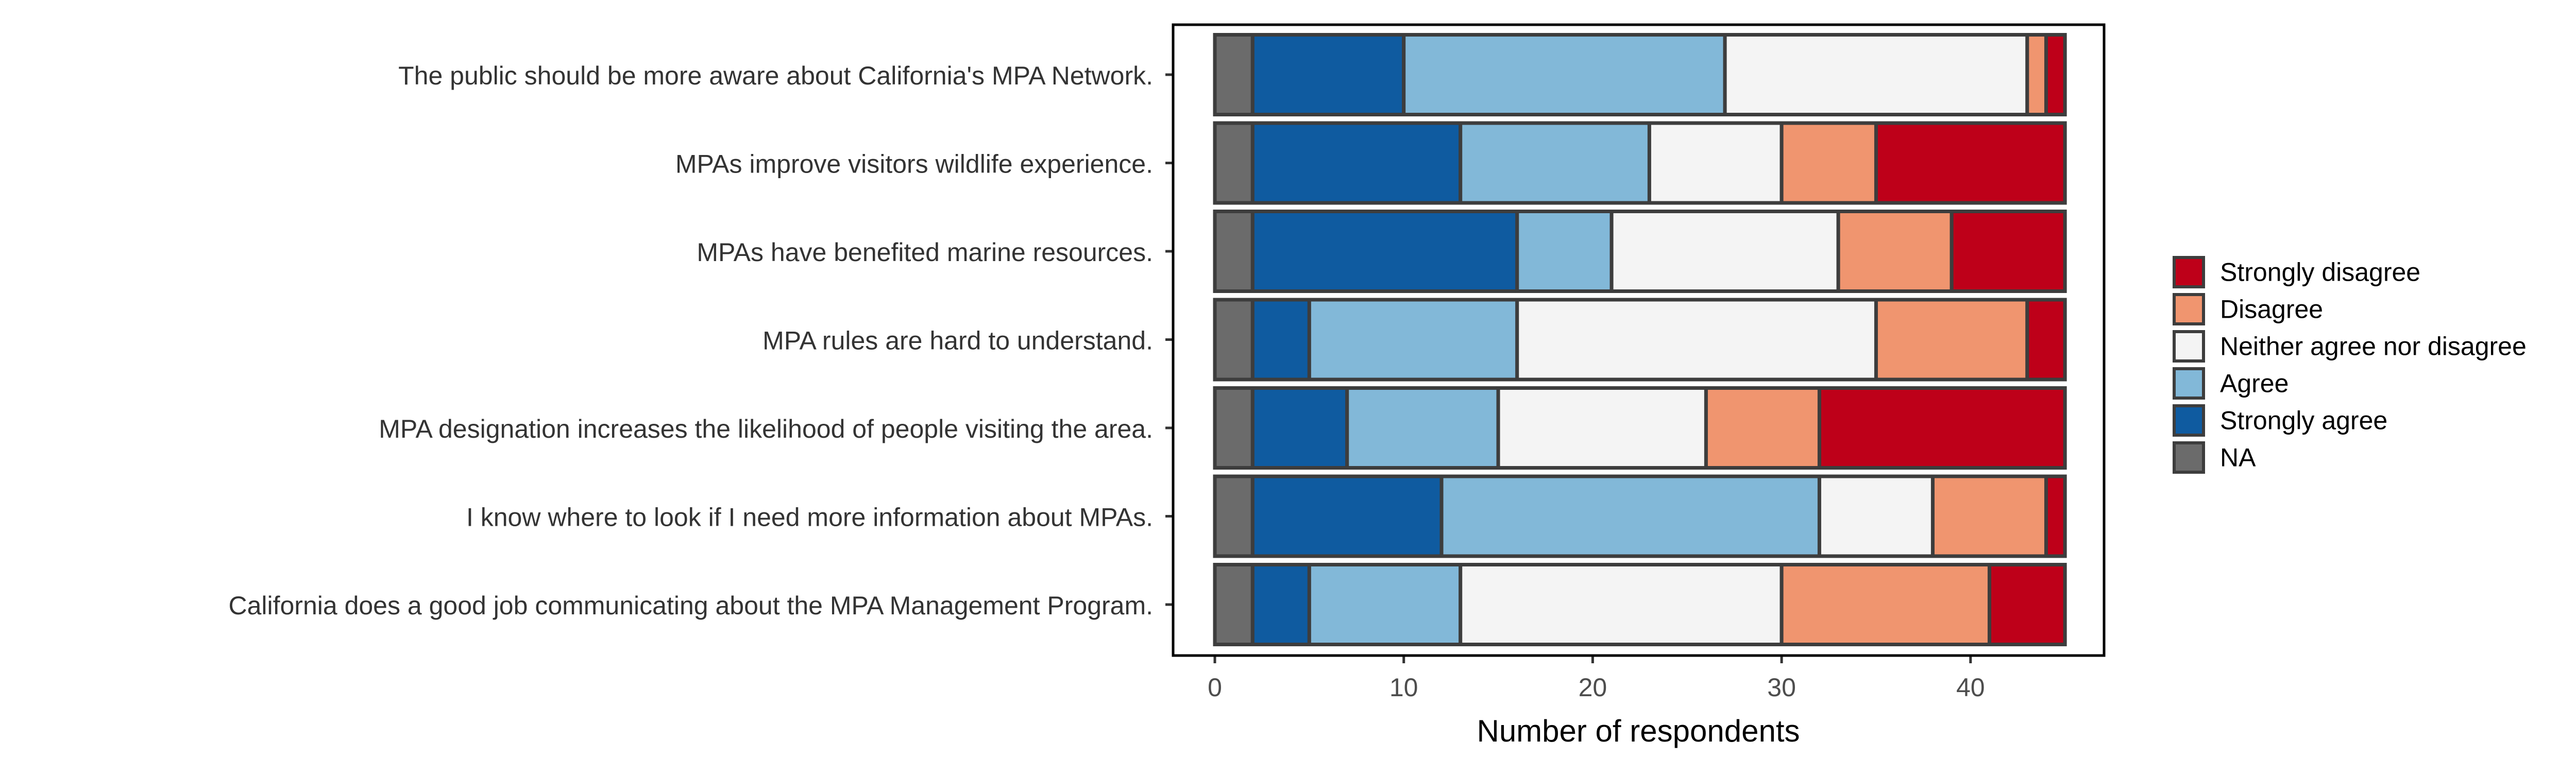 This screenshot has width=2576, height=775. I want to click on y-tick-label: MPAs have benefited marine resources., so click(925, 252).